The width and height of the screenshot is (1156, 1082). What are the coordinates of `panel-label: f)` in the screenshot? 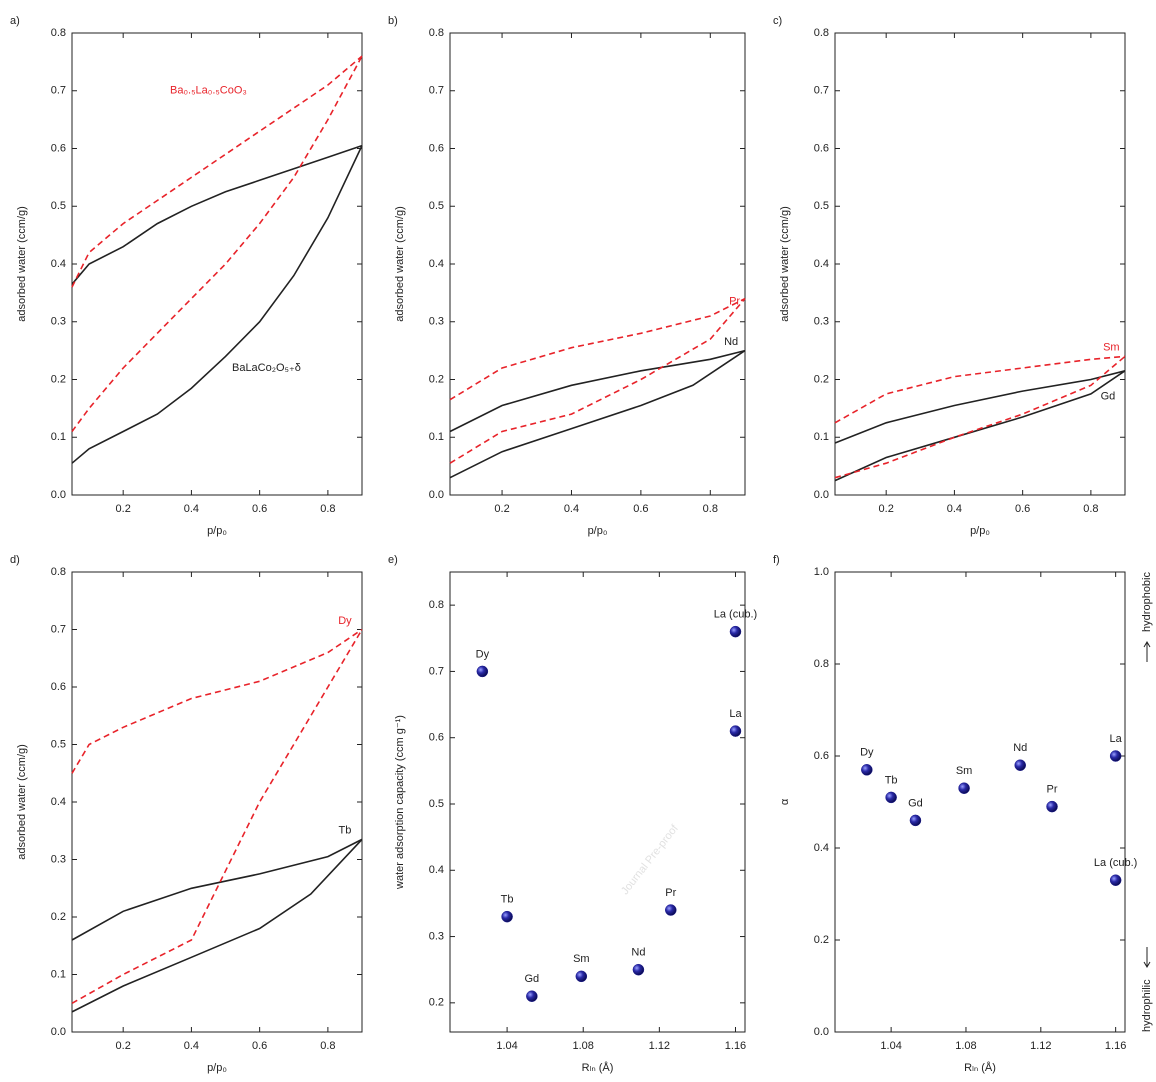 It's located at (776, 560).